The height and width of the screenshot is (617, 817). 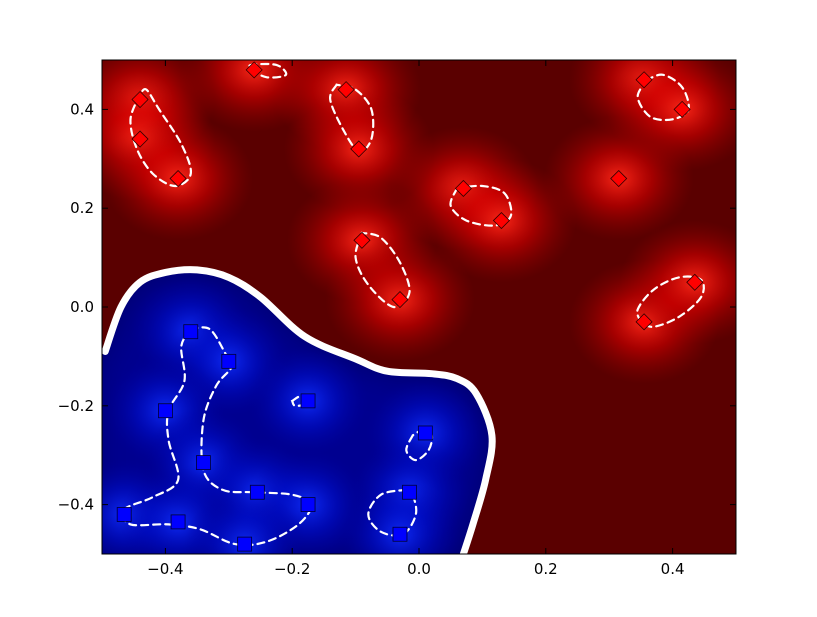 What do you see at coordinates (82, 208) in the screenshot?
I see `y-tick-label: 0.2` at bounding box center [82, 208].